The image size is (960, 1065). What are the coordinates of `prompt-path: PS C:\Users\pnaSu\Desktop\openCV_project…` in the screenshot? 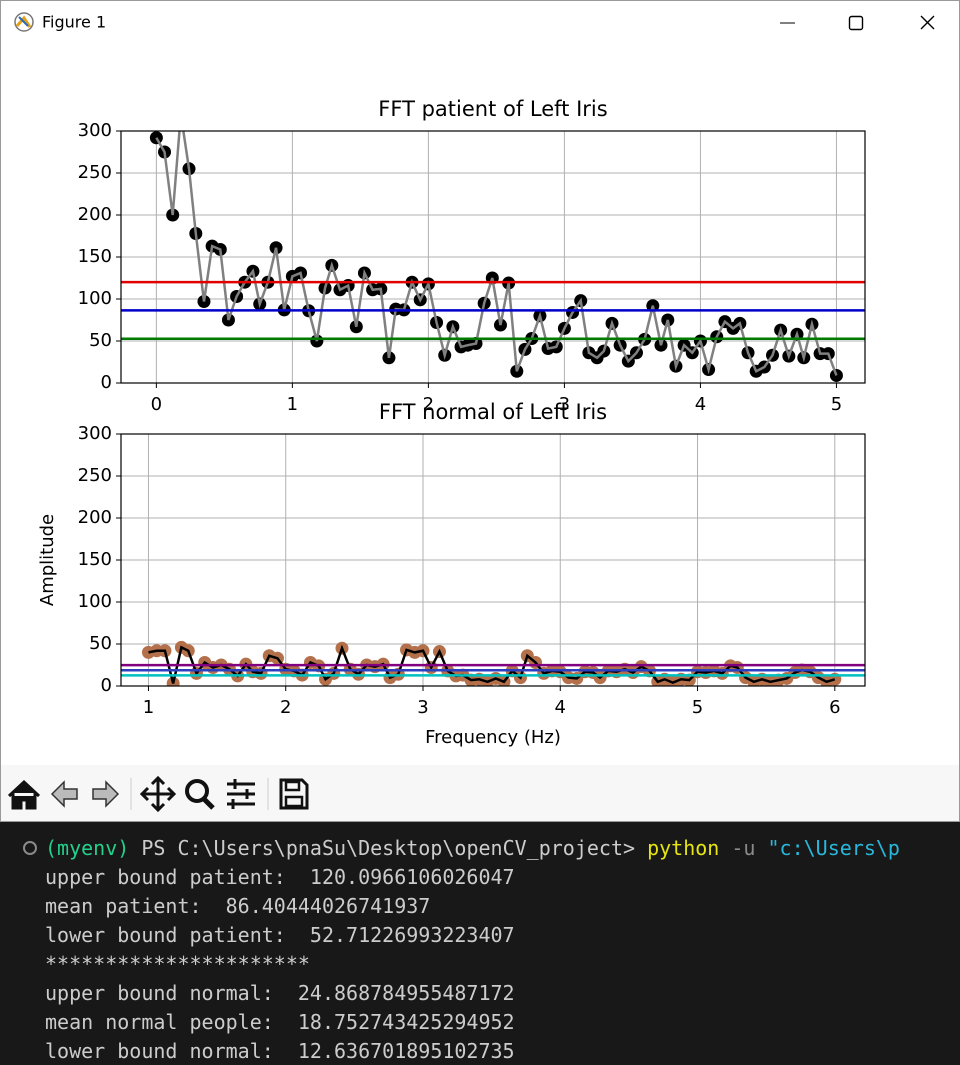 It's located at (388, 848).